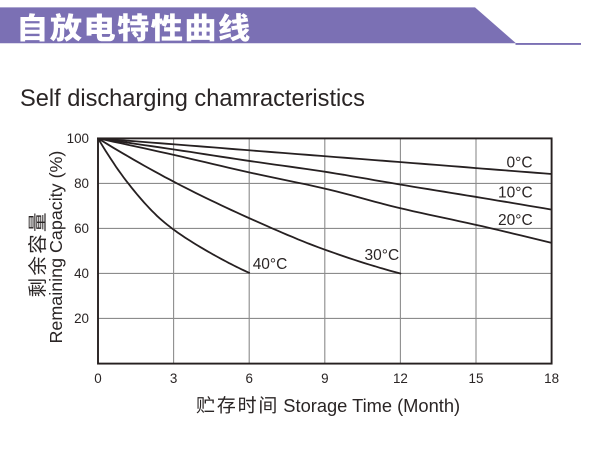 The width and height of the screenshot is (600, 451). I want to click on svg-text: 20, so click(81, 318).